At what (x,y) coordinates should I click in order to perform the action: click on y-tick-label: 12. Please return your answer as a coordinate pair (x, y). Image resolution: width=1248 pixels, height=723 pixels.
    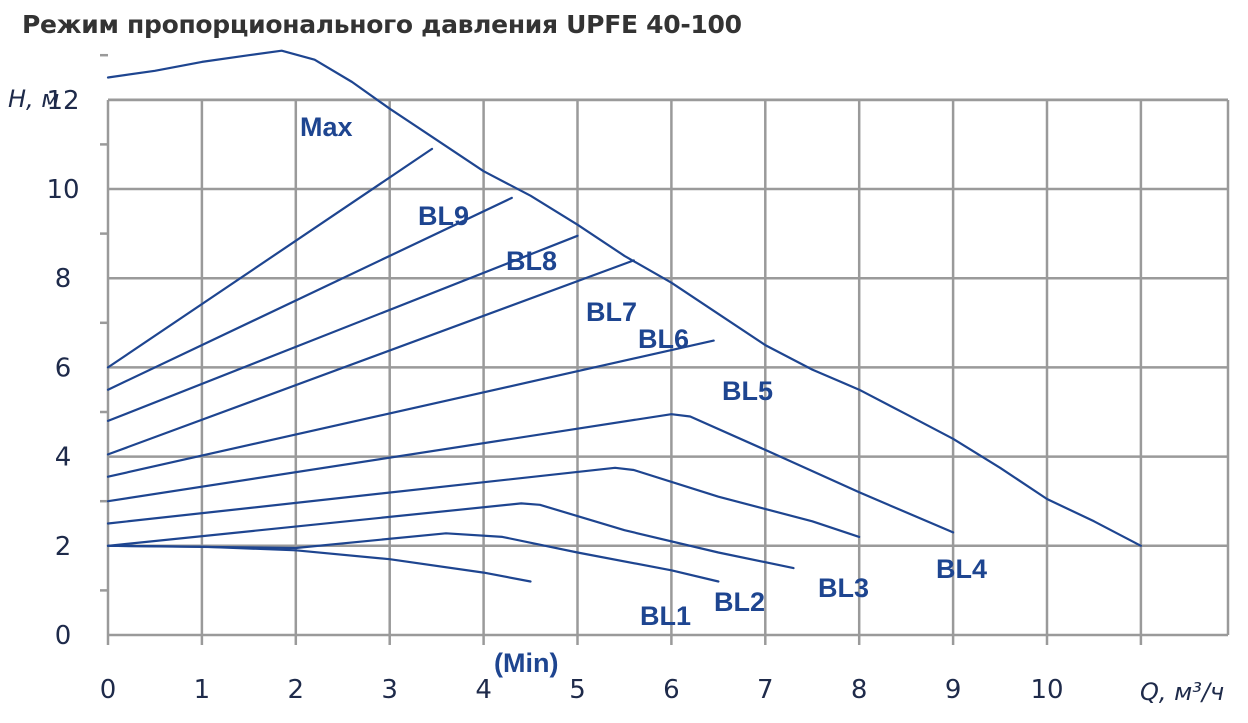
    Looking at the image, I should click on (62, 101).